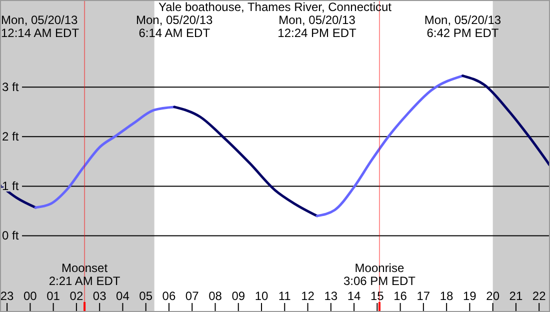 The image size is (550, 312). What do you see at coordinates (377, 296) in the screenshot?
I see `x-tick-label: 15` at bounding box center [377, 296].